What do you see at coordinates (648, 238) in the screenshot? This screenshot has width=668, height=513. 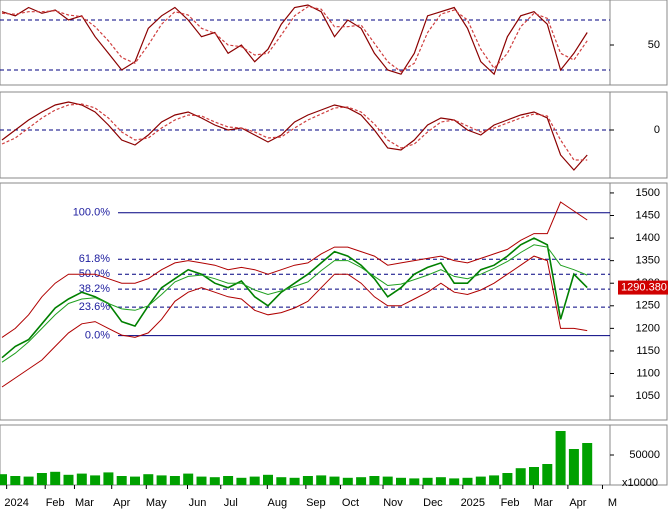 I see `y-tick-label: 1400` at bounding box center [648, 238].